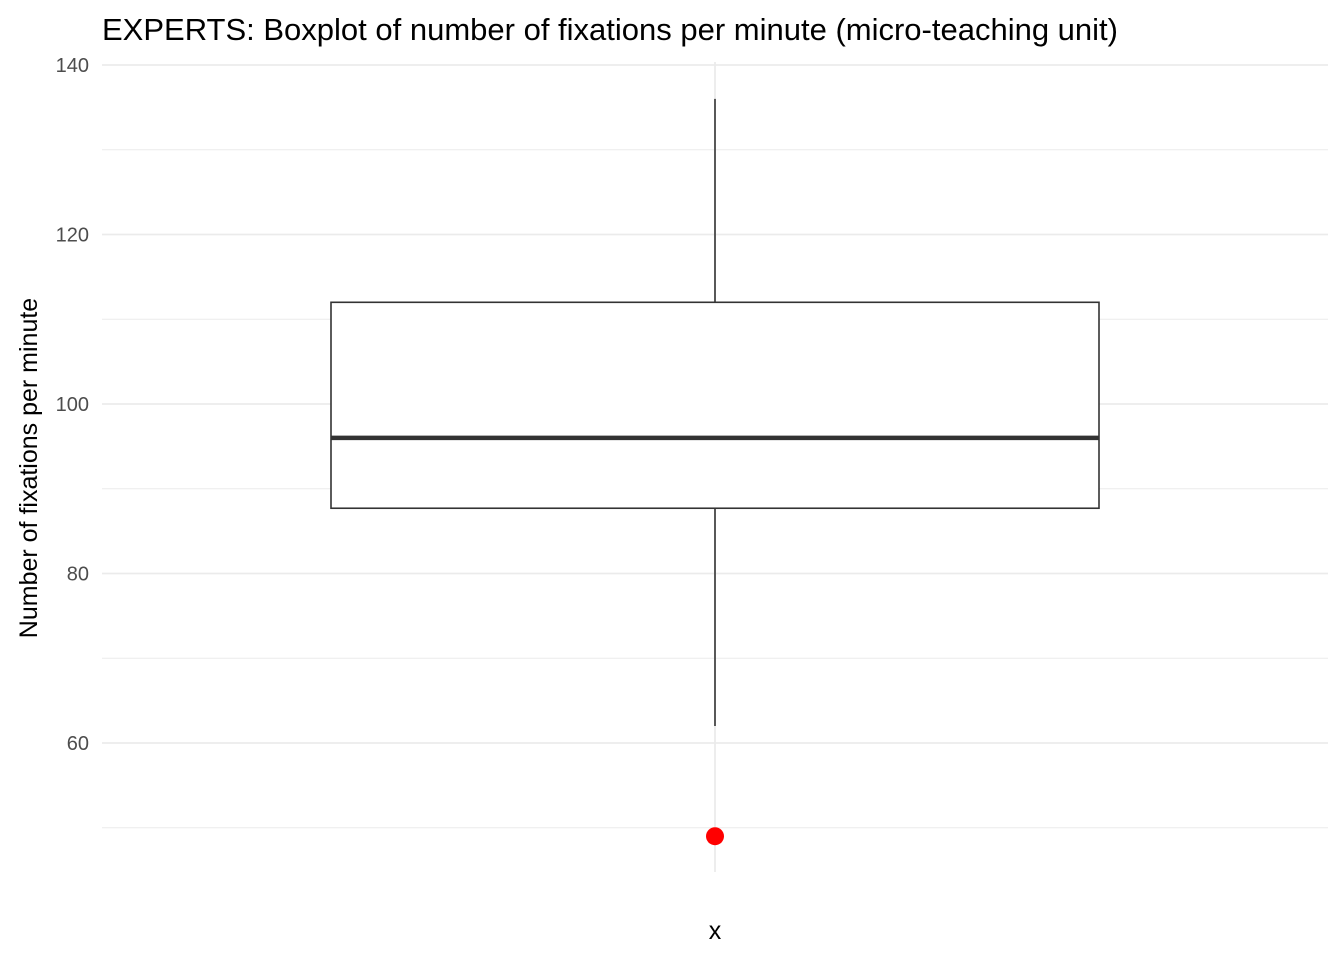 This screenshot has height=960, width=1344. I want to click on box-iqr, so click(715, 405).